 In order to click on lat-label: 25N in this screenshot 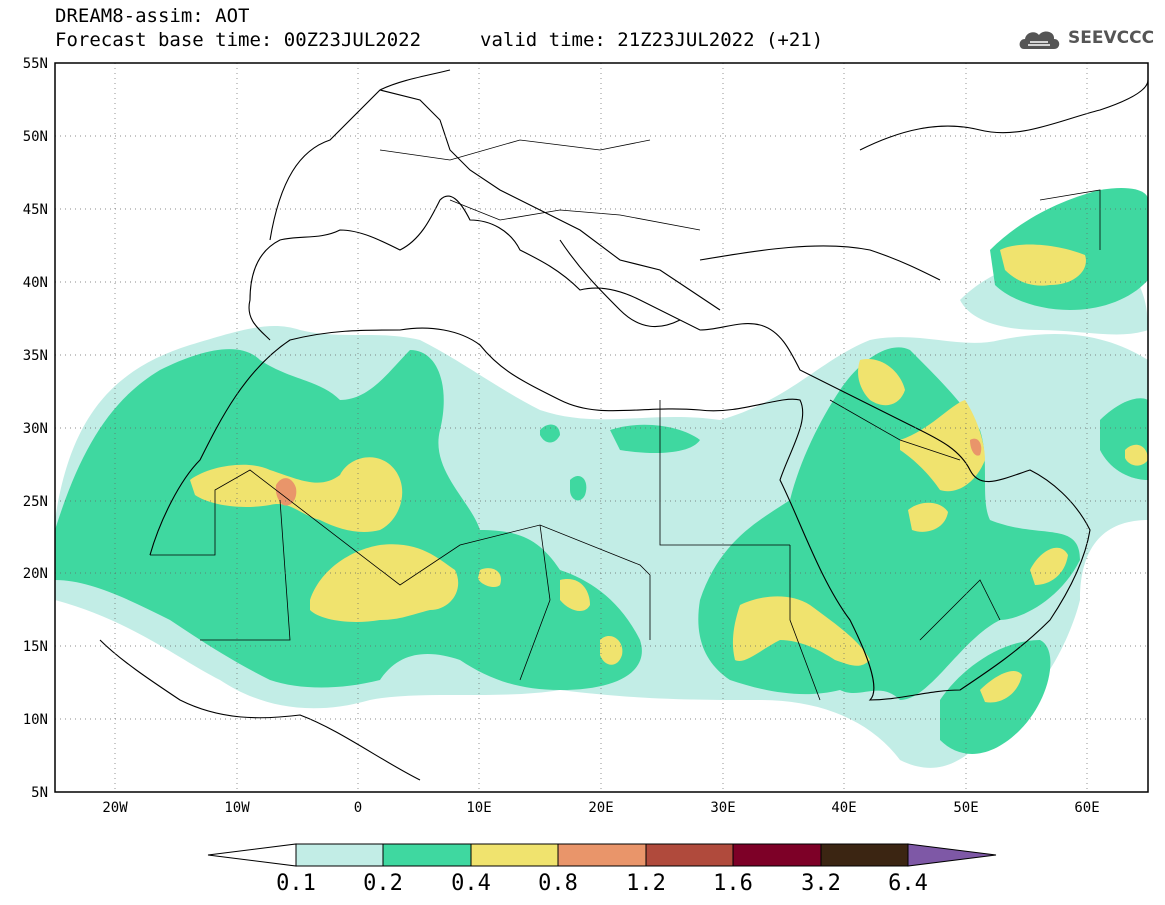, I will do `click(35, 502)`.